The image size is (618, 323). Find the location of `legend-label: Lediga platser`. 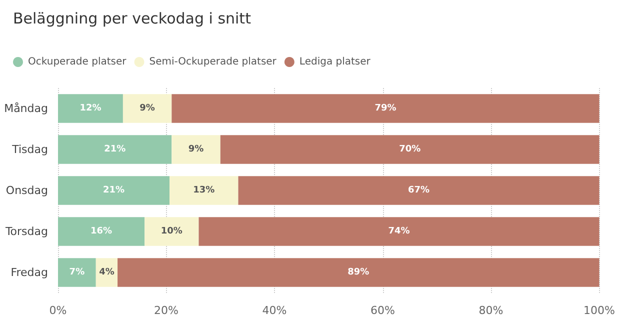

legend-label: Lediga platser is located at coordinates (335, 62).